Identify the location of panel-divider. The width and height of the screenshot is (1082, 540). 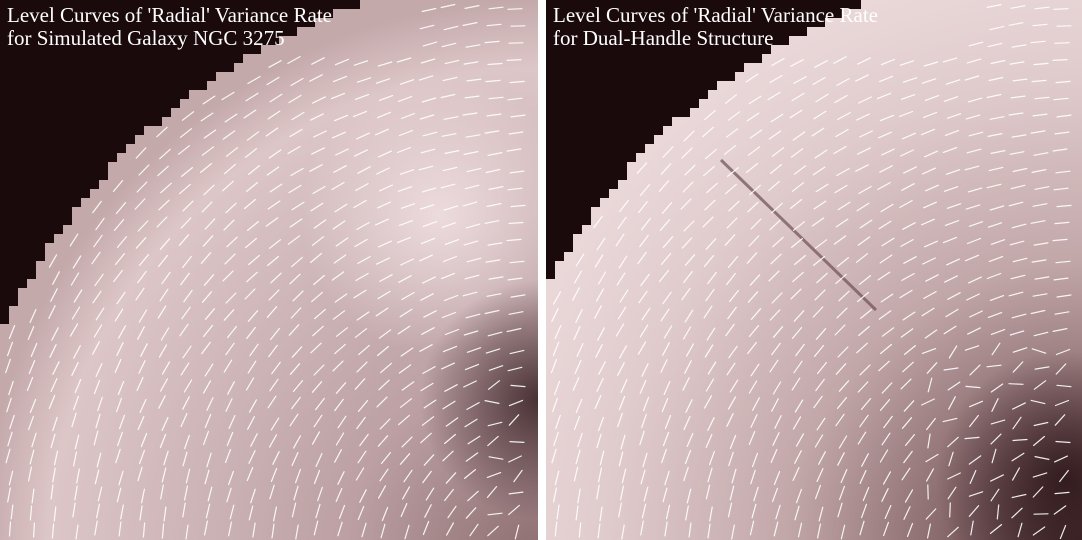
(542, 270).